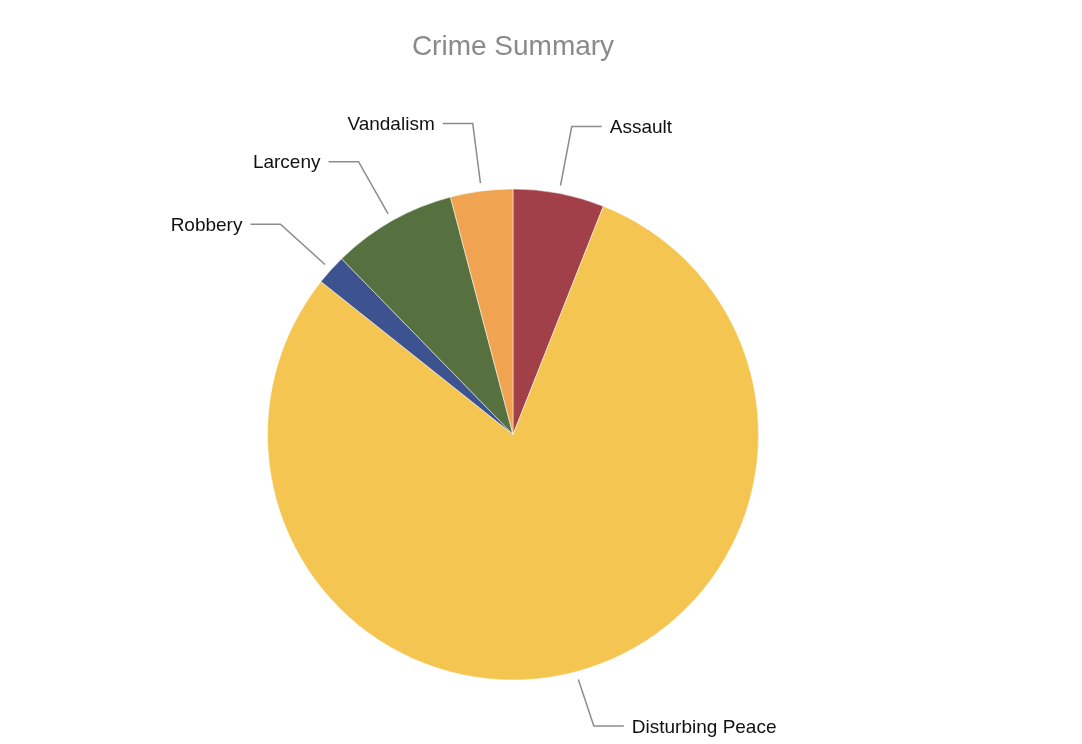 The image size is (1082, 744). What do you see at coordinates (287, 162) in the screenshot?
I see `slice-label: Larceny` at bounding box center [287, 162].